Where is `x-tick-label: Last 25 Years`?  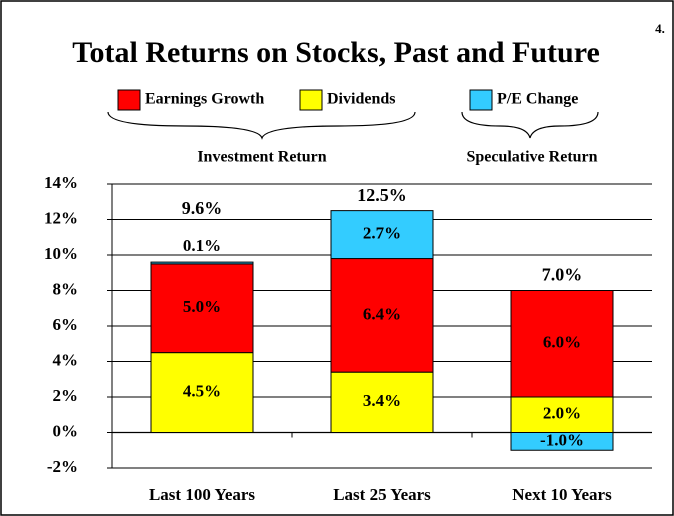
x-tick-label: Last 25 Years is located at coordinates (382, 494).